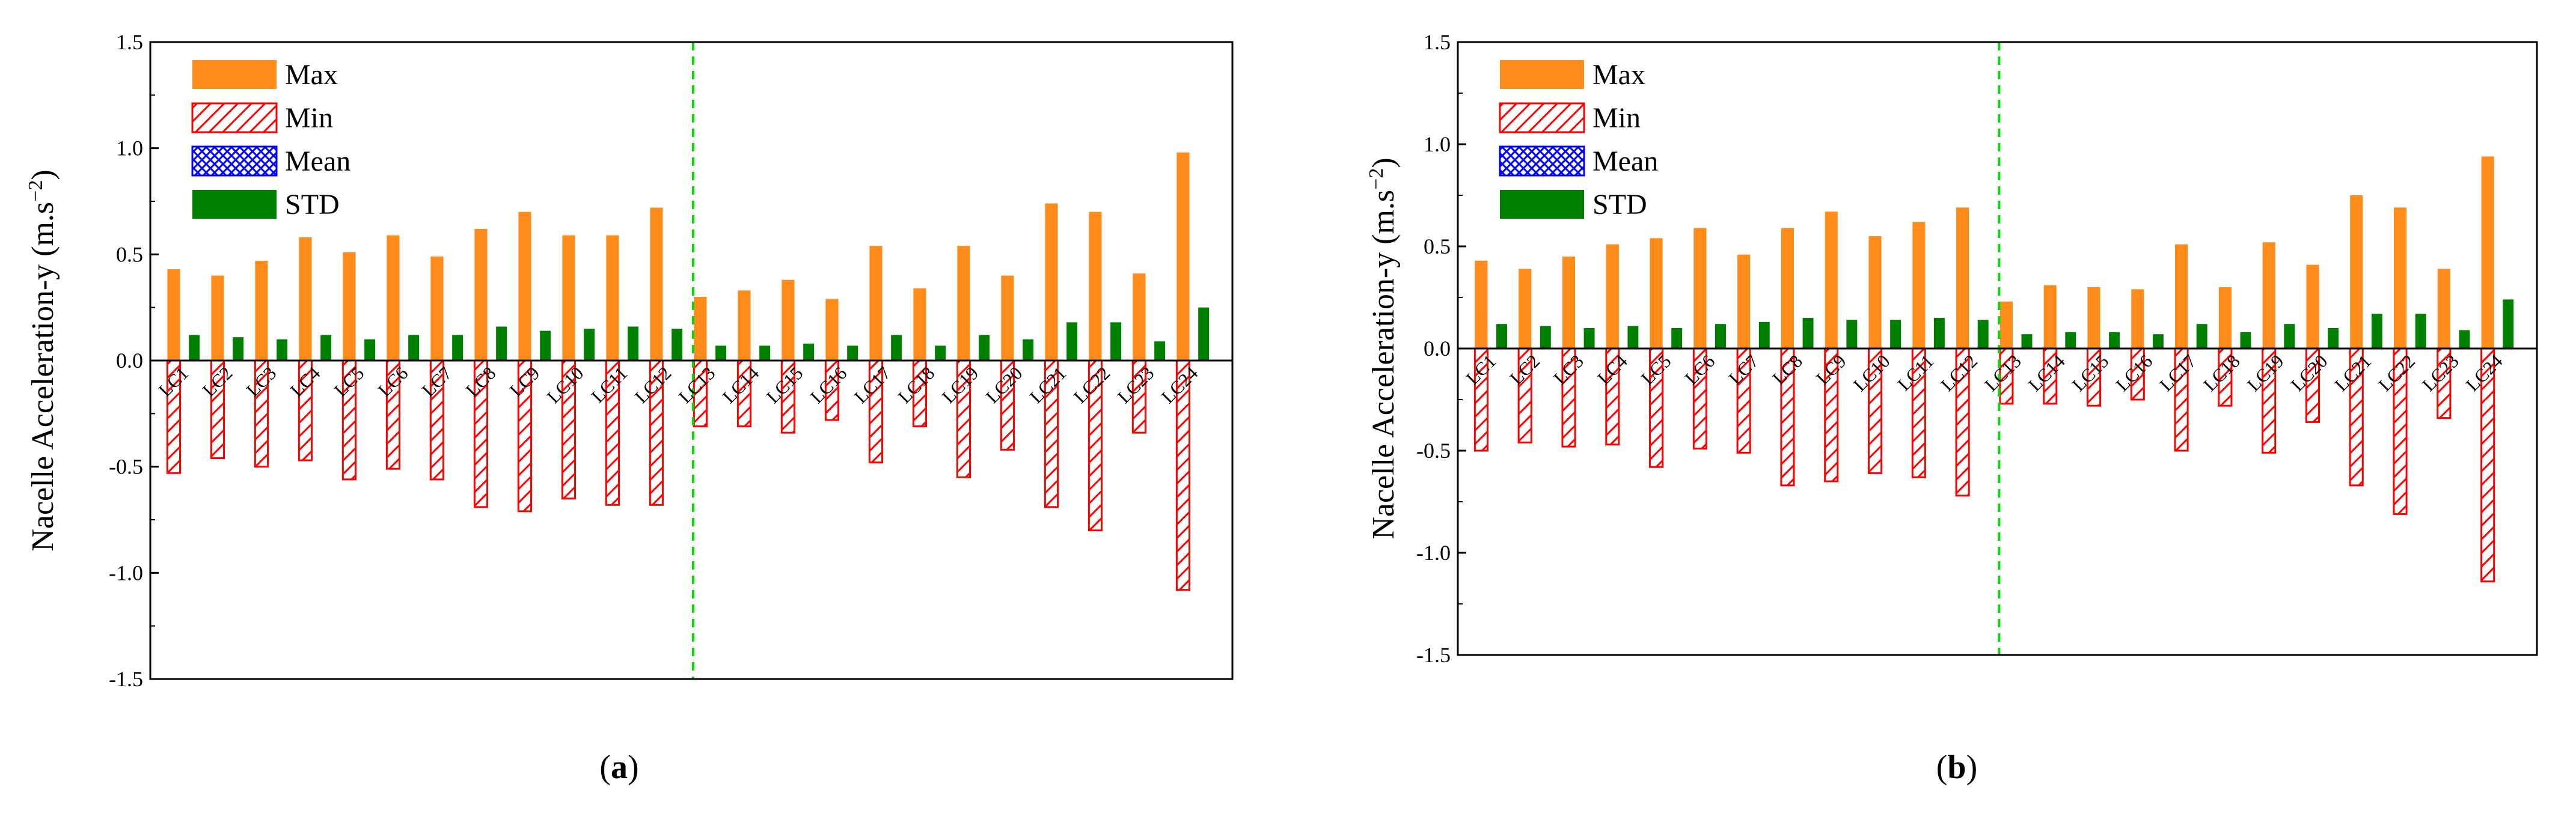  Describe the element at coordinates (1612, 369) in the screenshot. I see `category-label-lc4: LC4` at that location.